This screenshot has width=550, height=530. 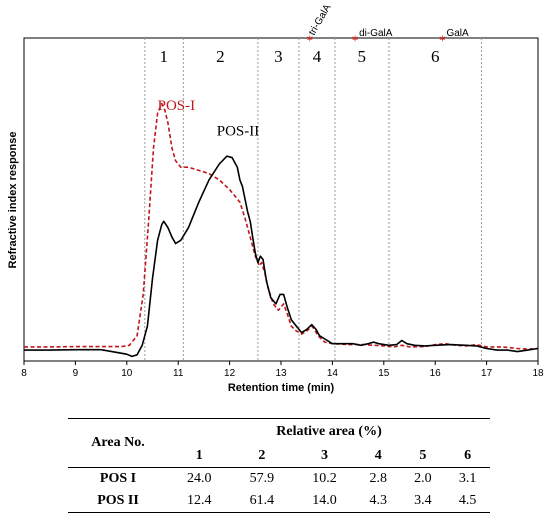 I want to click on x-tick-label: 8, so click(x=24, y=373).